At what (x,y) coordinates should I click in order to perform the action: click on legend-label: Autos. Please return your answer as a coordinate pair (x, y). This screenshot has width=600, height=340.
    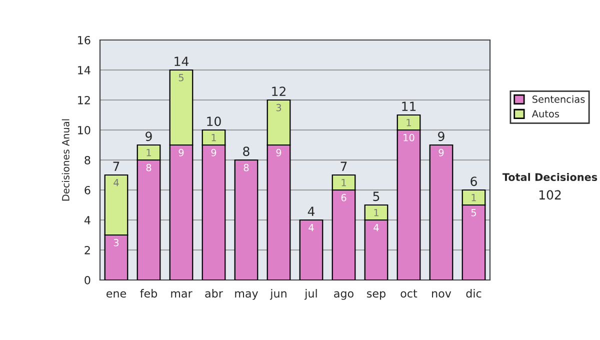
    Looking at the image, I should click on (546, 114).